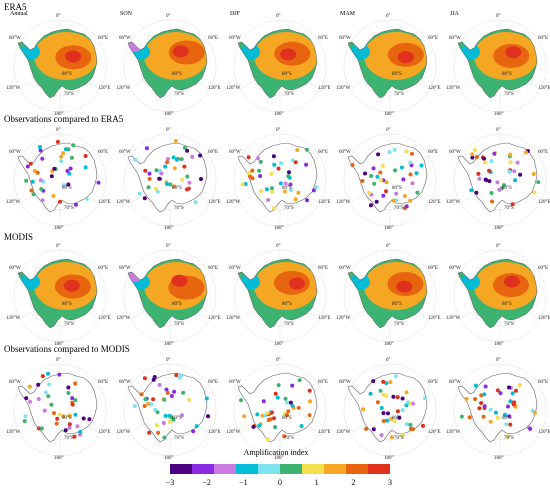  What do you see at coordinates (170, 482) in the screenshot?
I see `colorbar-tick: −3` at bounding box center [170, 482].